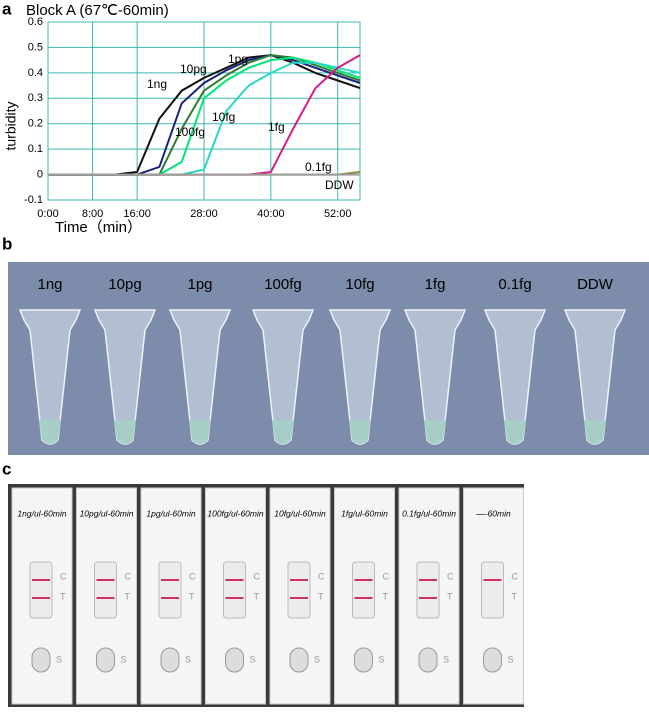 The image size is (649, 712). Describe the element at coordinates (35, 22) in the screenshot. I see `y-tick-label: 0.6` at that location.